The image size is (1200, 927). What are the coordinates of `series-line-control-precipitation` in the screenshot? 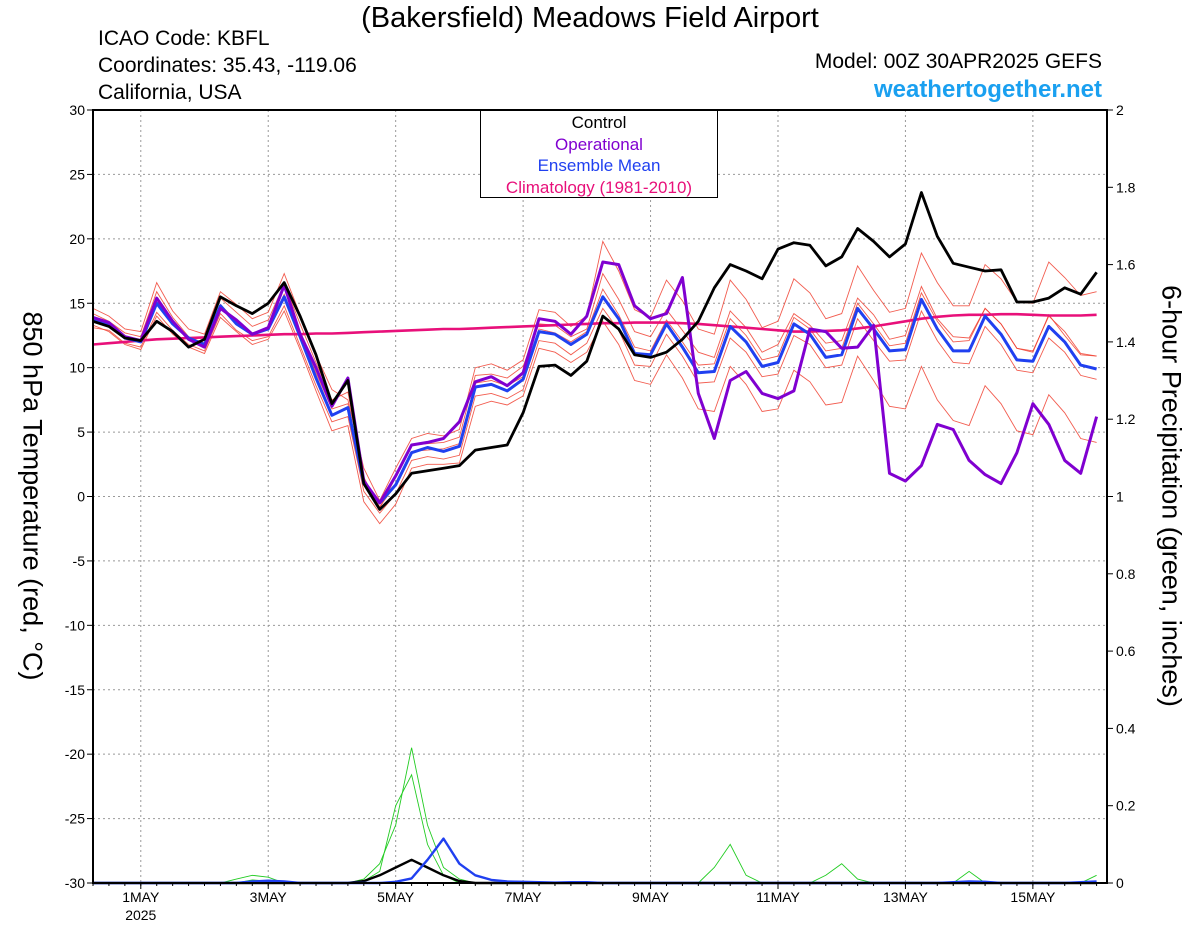 It's located at (595, 871).